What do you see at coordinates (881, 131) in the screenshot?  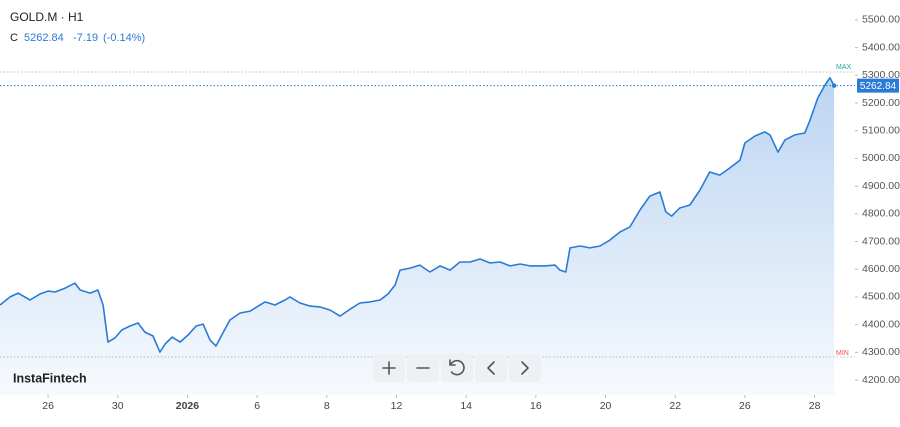 I see `y-tick-label: 5100.00` at bounding box center [881, 131].